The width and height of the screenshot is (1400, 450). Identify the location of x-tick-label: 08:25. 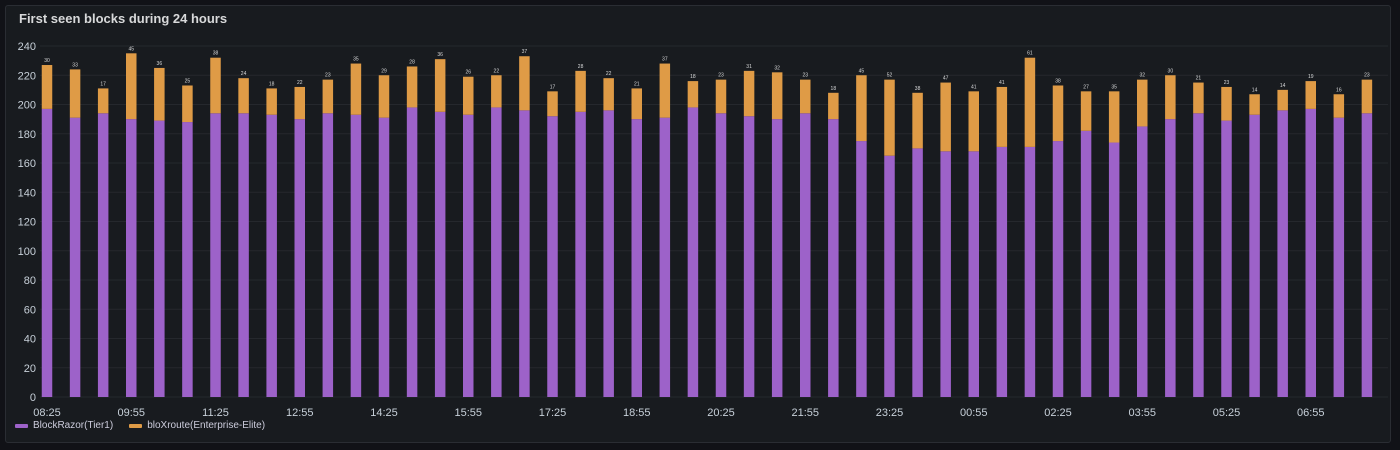
(47, 413).